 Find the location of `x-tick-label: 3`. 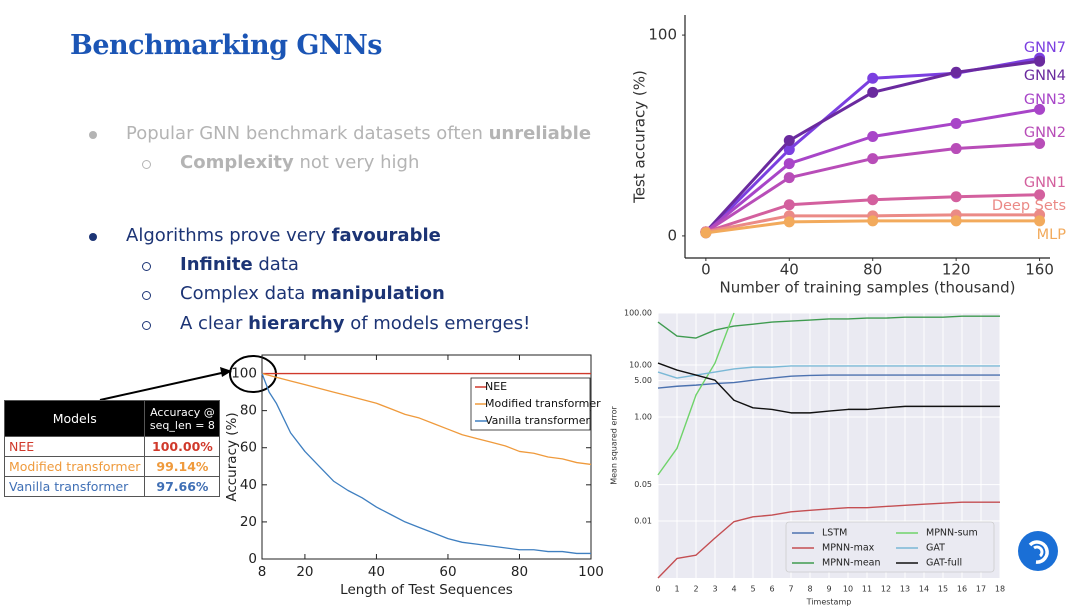

x-tick-label: 3 is located at coordinates (714, 589).